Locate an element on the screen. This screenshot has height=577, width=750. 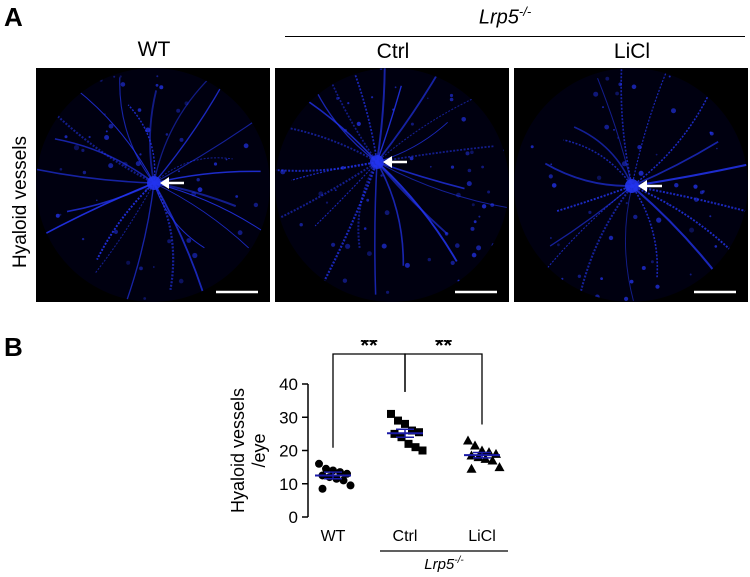
x-category-label-ctrl: Ctrl is located at coordinates (405, 536).